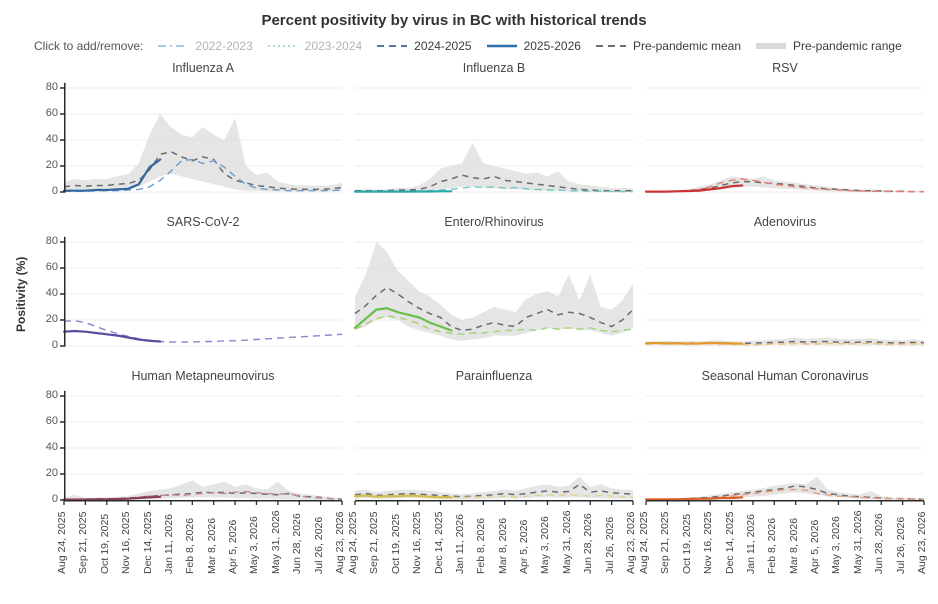  I want to click on legend-item-2023-2024: 2023-2024, so click(314, 46).